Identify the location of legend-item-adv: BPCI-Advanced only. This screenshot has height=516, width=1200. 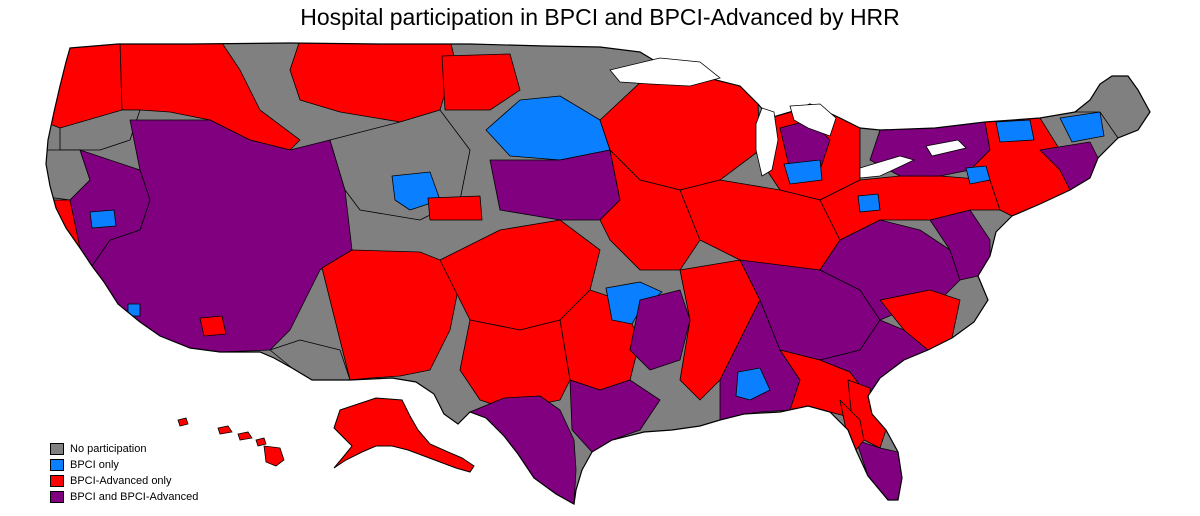
(150, 481).